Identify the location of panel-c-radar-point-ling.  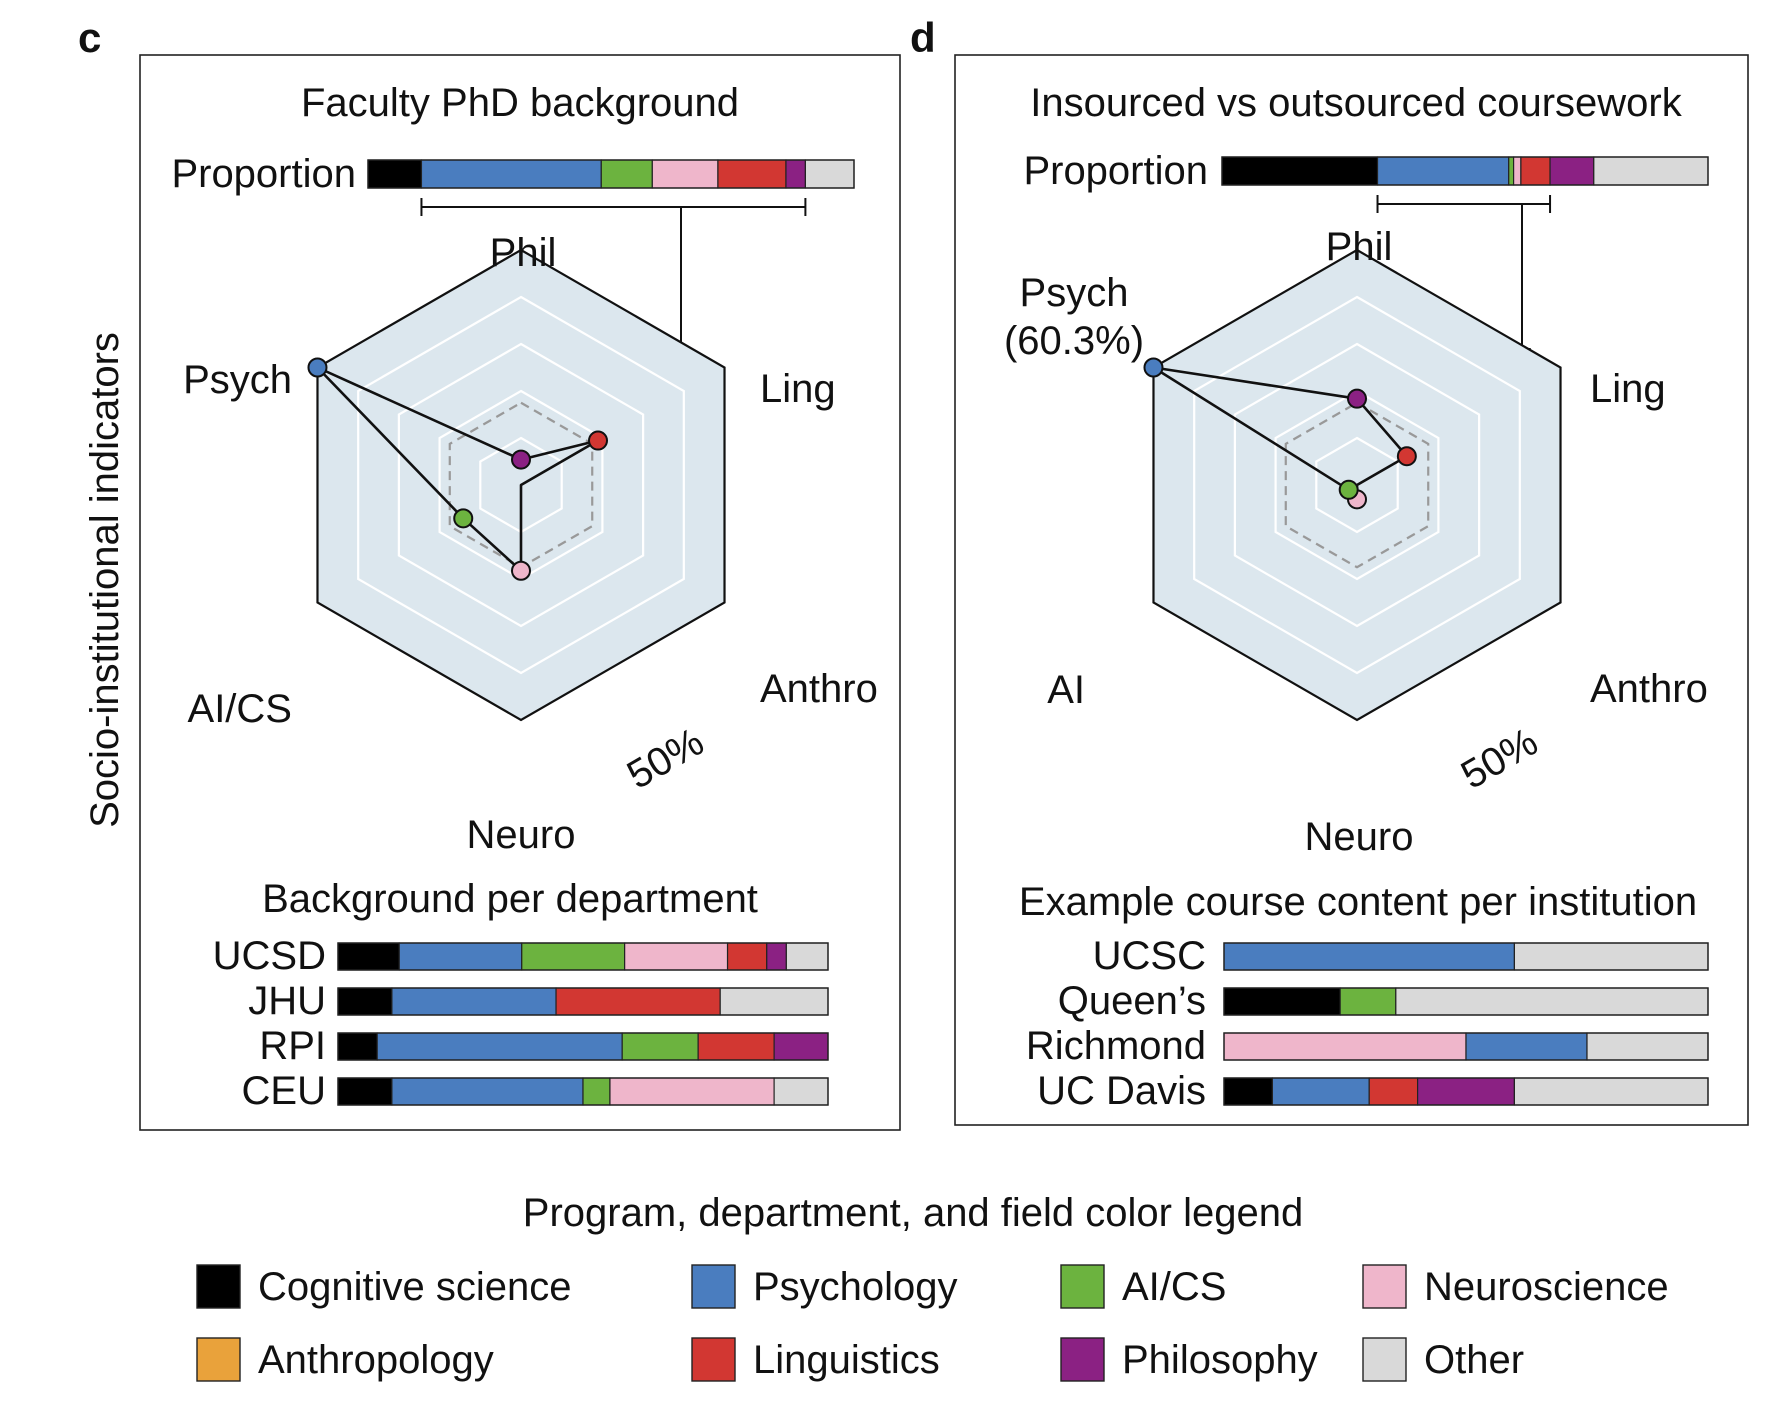
(598, 440).